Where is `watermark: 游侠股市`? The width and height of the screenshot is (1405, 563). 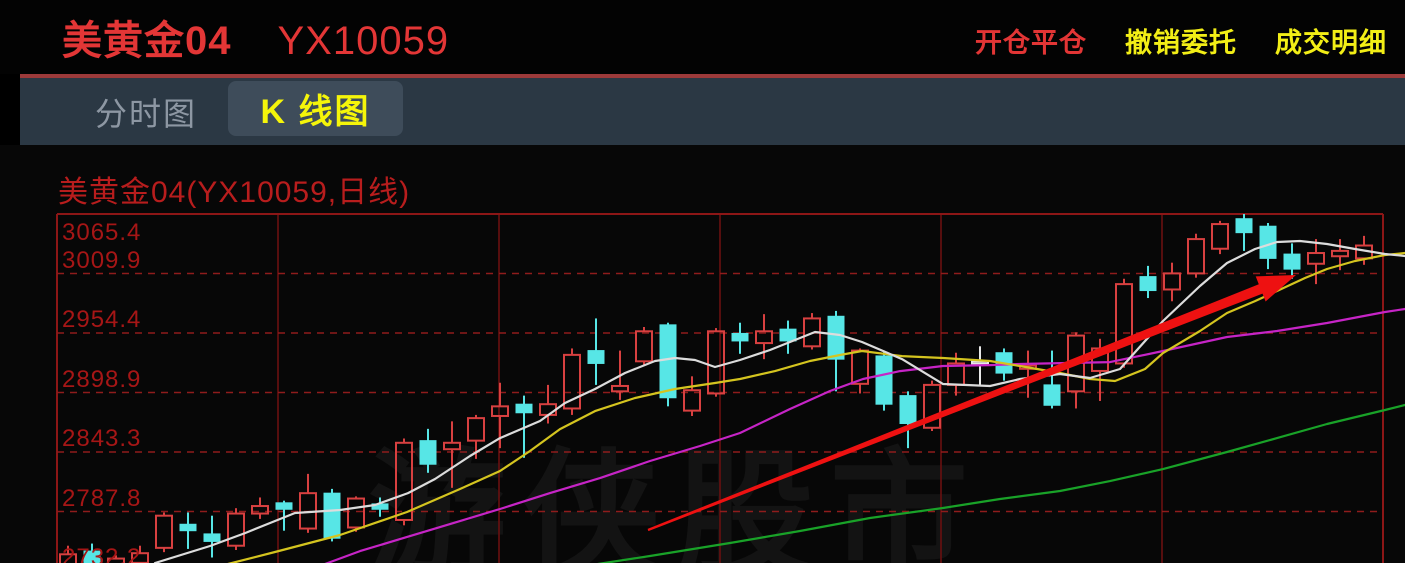
watermark: 游侠股市 is located at coordinates (676, 501).